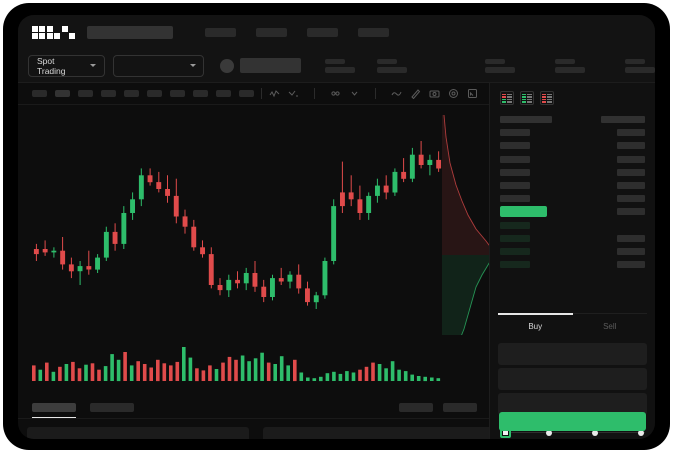 The height and width of the screenshot is (453, 673). I want to click on orderbook-mode-bids-icon, so click(527, 98).